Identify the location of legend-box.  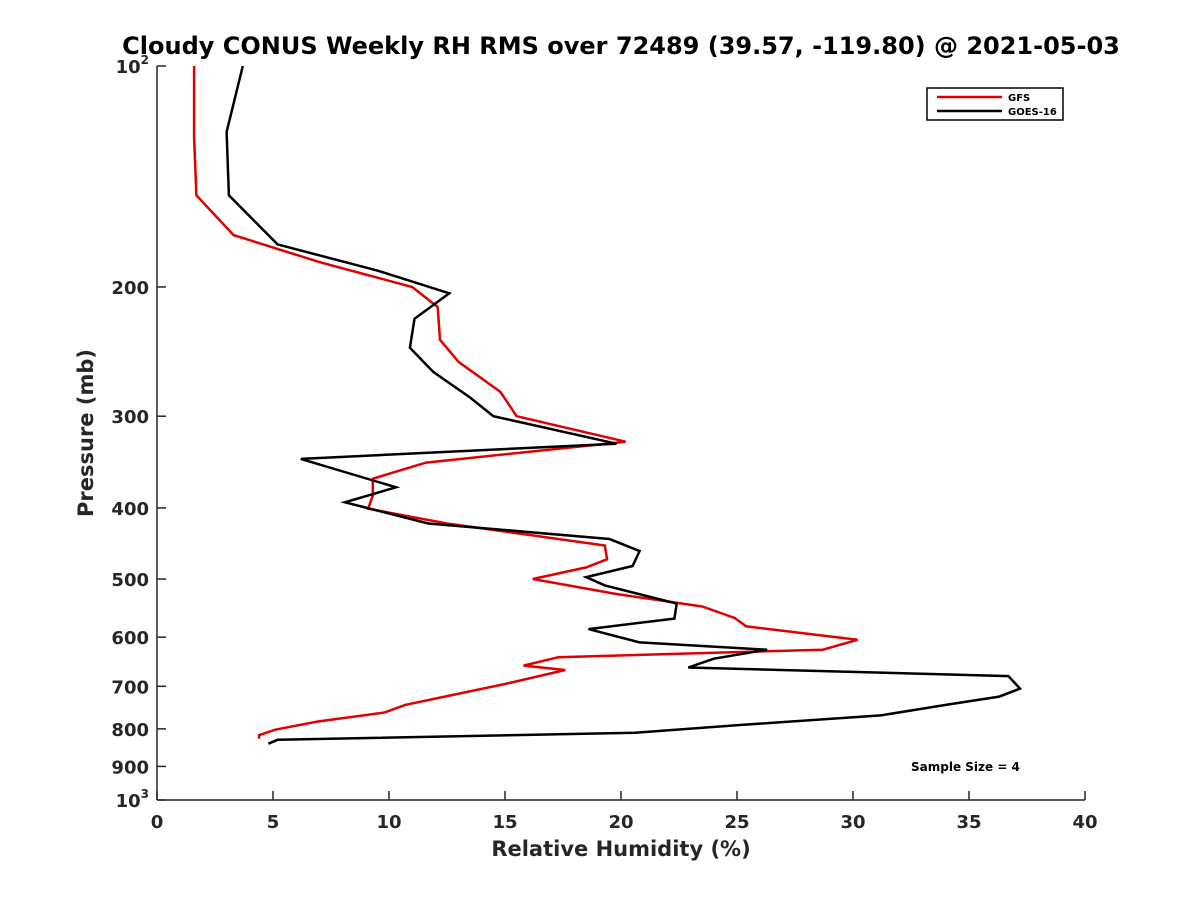
(995, 104).